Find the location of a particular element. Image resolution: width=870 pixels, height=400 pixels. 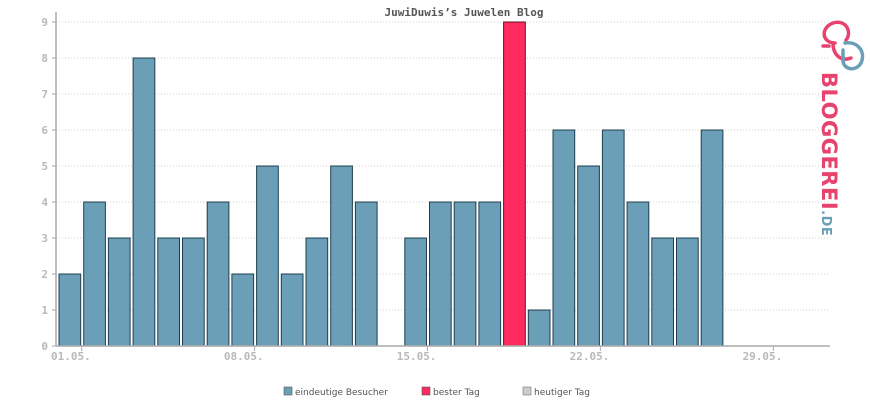

legend-swatch-today is located at coordinates (527, 391).